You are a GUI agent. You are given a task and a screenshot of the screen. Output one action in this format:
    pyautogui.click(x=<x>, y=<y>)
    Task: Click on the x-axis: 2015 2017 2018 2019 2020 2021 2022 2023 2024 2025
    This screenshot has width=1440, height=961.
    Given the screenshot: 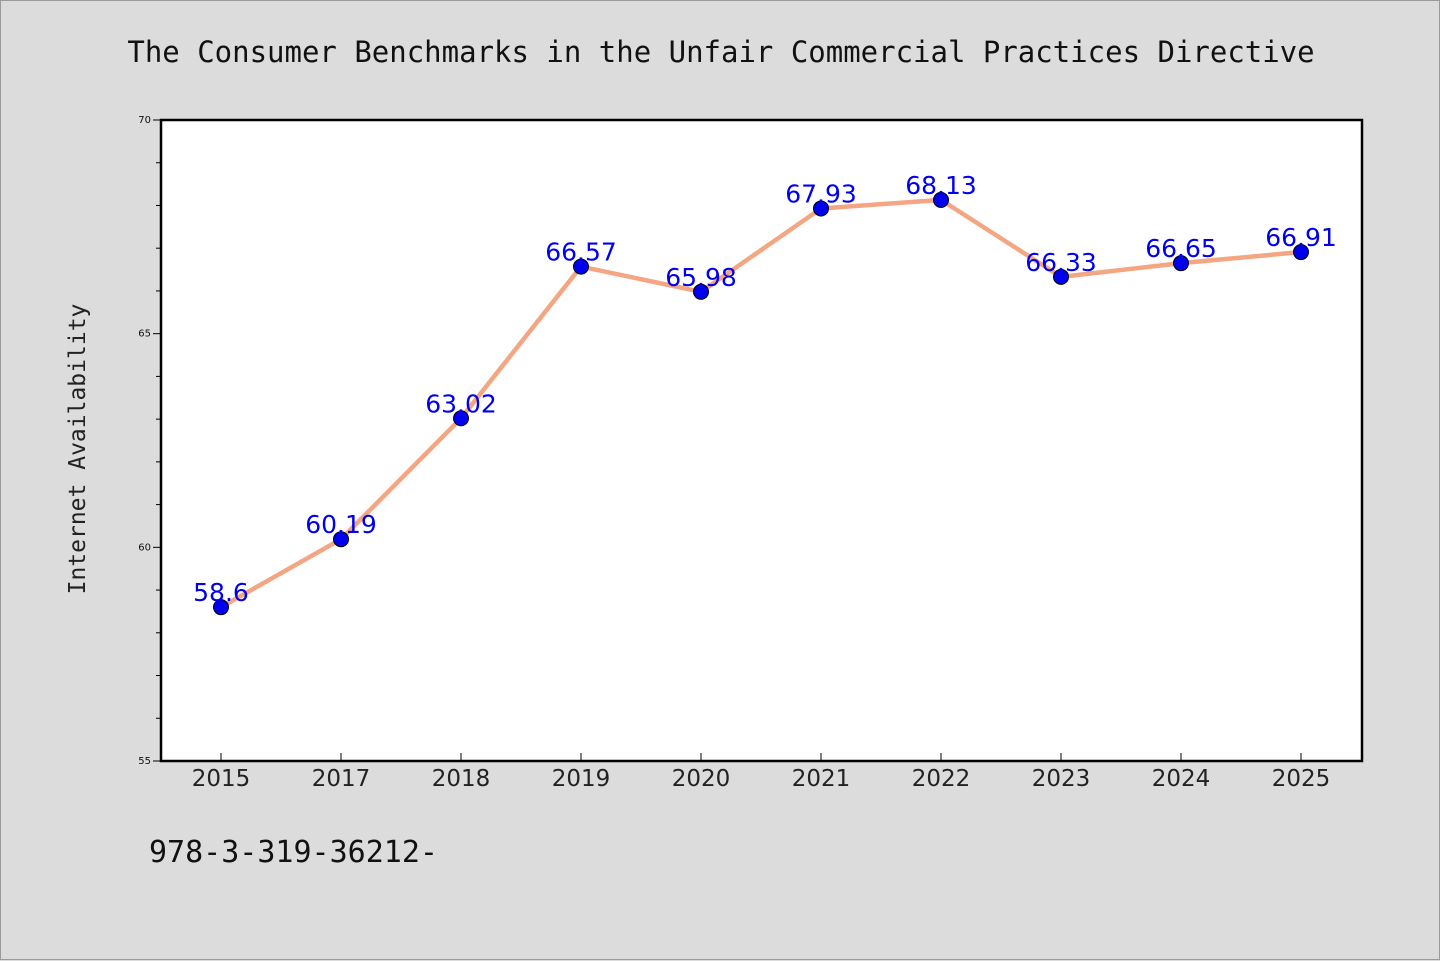 What is the action you would take?
    pyautogui.click(x=761, y=772)
    